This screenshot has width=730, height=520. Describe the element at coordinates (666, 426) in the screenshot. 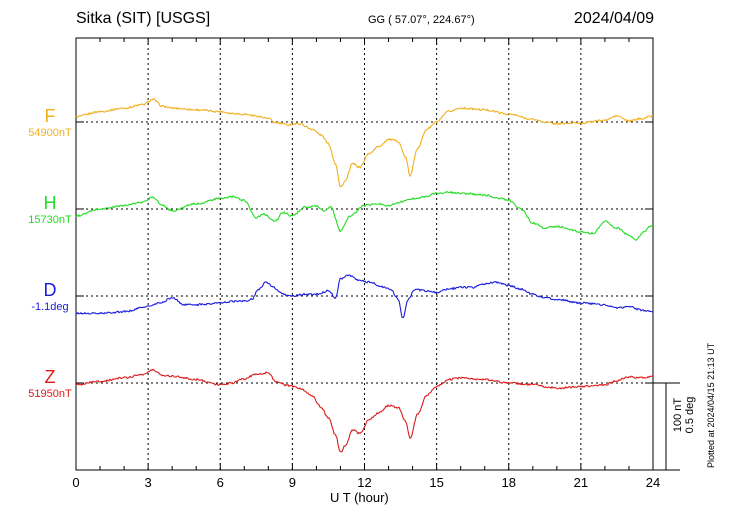

I see `scale-bar` at that location.